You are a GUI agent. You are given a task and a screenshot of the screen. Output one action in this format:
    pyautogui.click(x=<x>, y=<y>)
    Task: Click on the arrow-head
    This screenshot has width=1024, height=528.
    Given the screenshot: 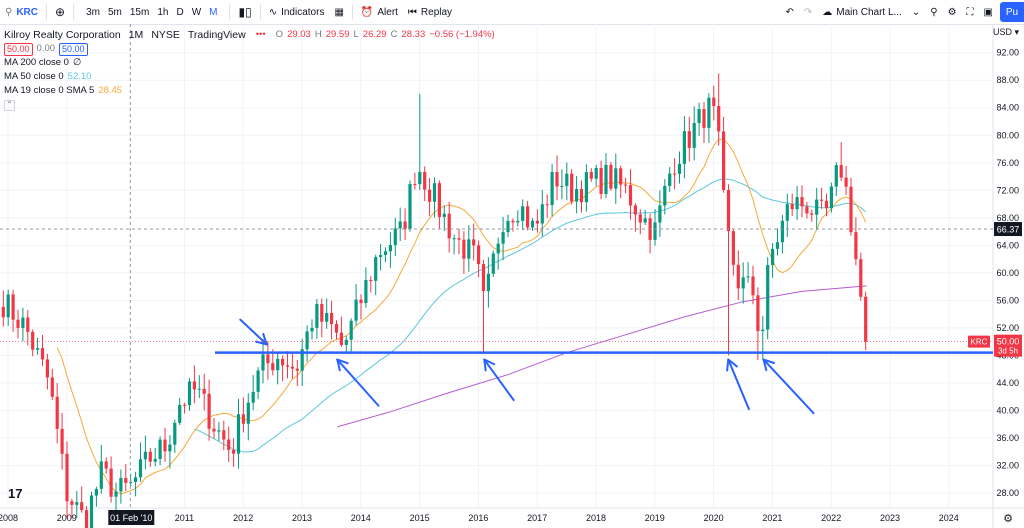 What is the action you would take?
    pyautogui.click(x=489, y=362)
    